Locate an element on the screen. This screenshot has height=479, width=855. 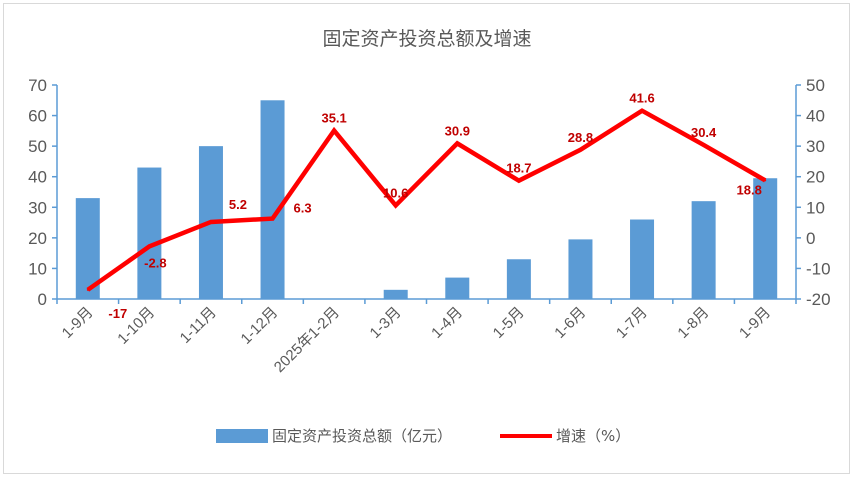
data-label: 10.6 is located at coordinates (395, 192).